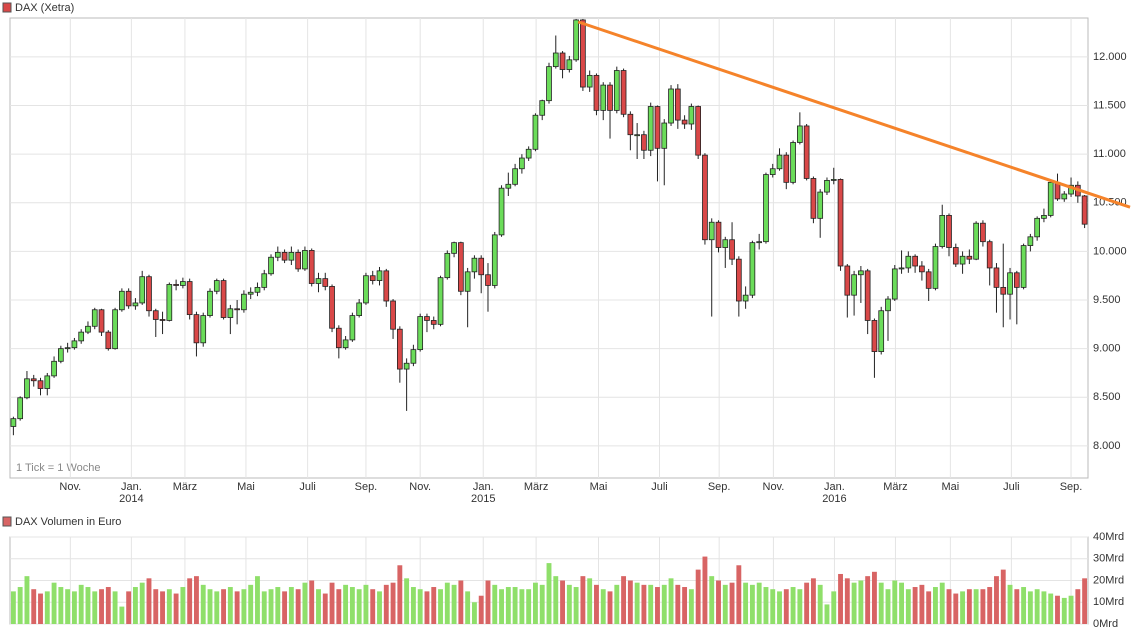 The height and width of the screenshot is (633, 1136). Describe the element at coordinates (1110, 57) in the screenshot. I see `y-tick-label: 12.000` at that location.